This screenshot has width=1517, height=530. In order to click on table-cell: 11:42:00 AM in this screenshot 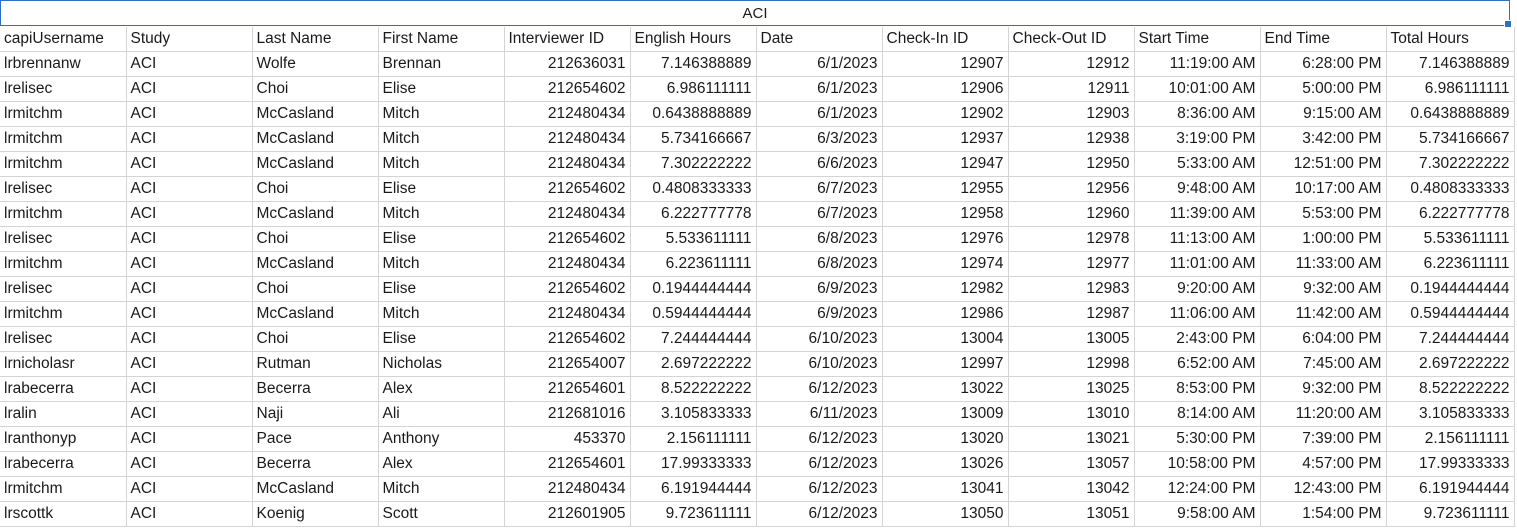, I will do `click(1323, 314)`.